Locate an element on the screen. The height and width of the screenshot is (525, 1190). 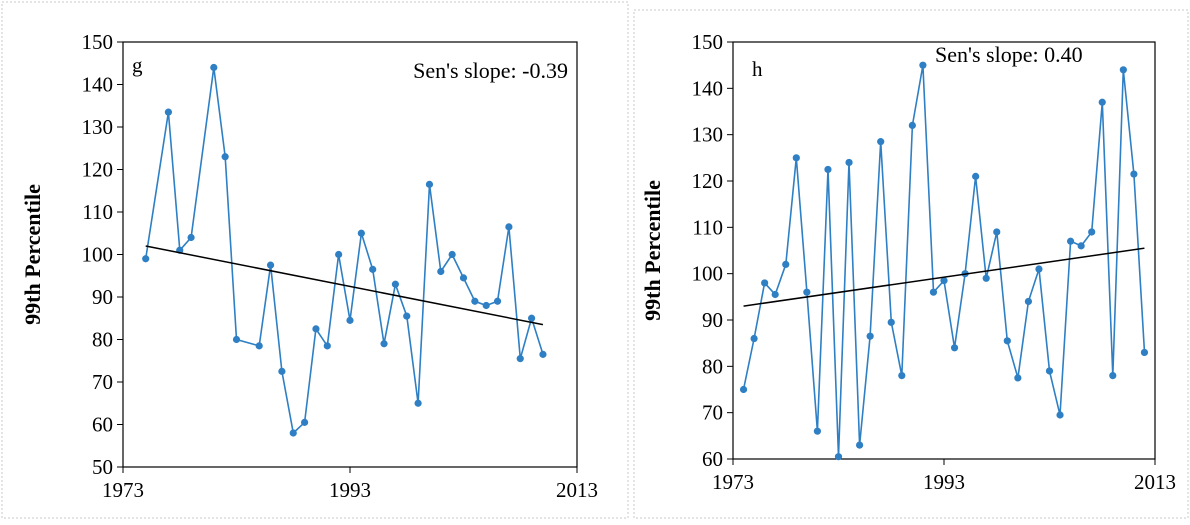
trend-line is located at coordinates (944, 277).